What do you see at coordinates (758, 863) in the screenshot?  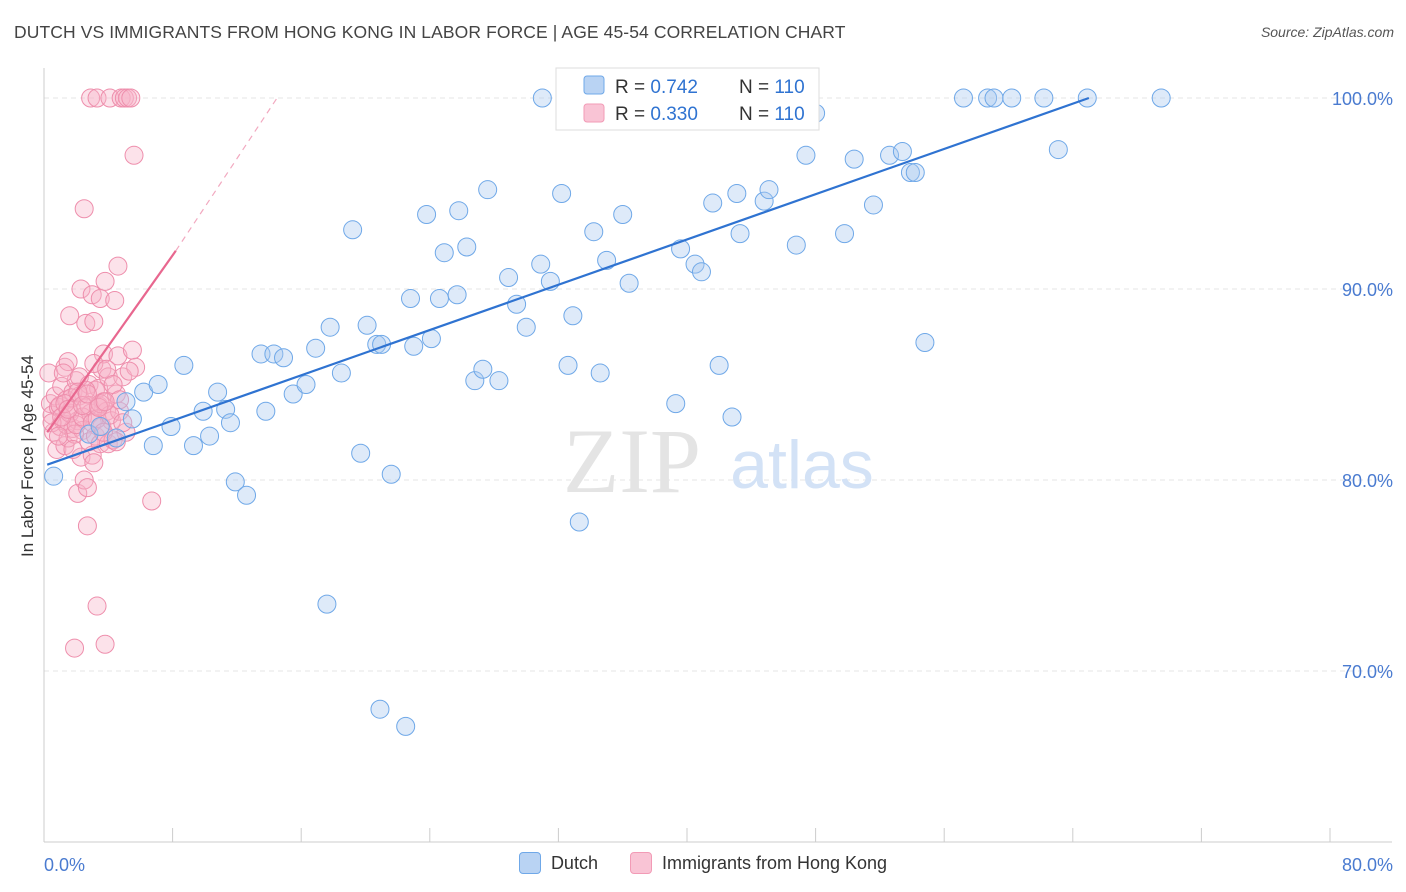 I see `legend-item-hong-kong: Immigrants from Hong Kong` at bounding box center [758, 863].